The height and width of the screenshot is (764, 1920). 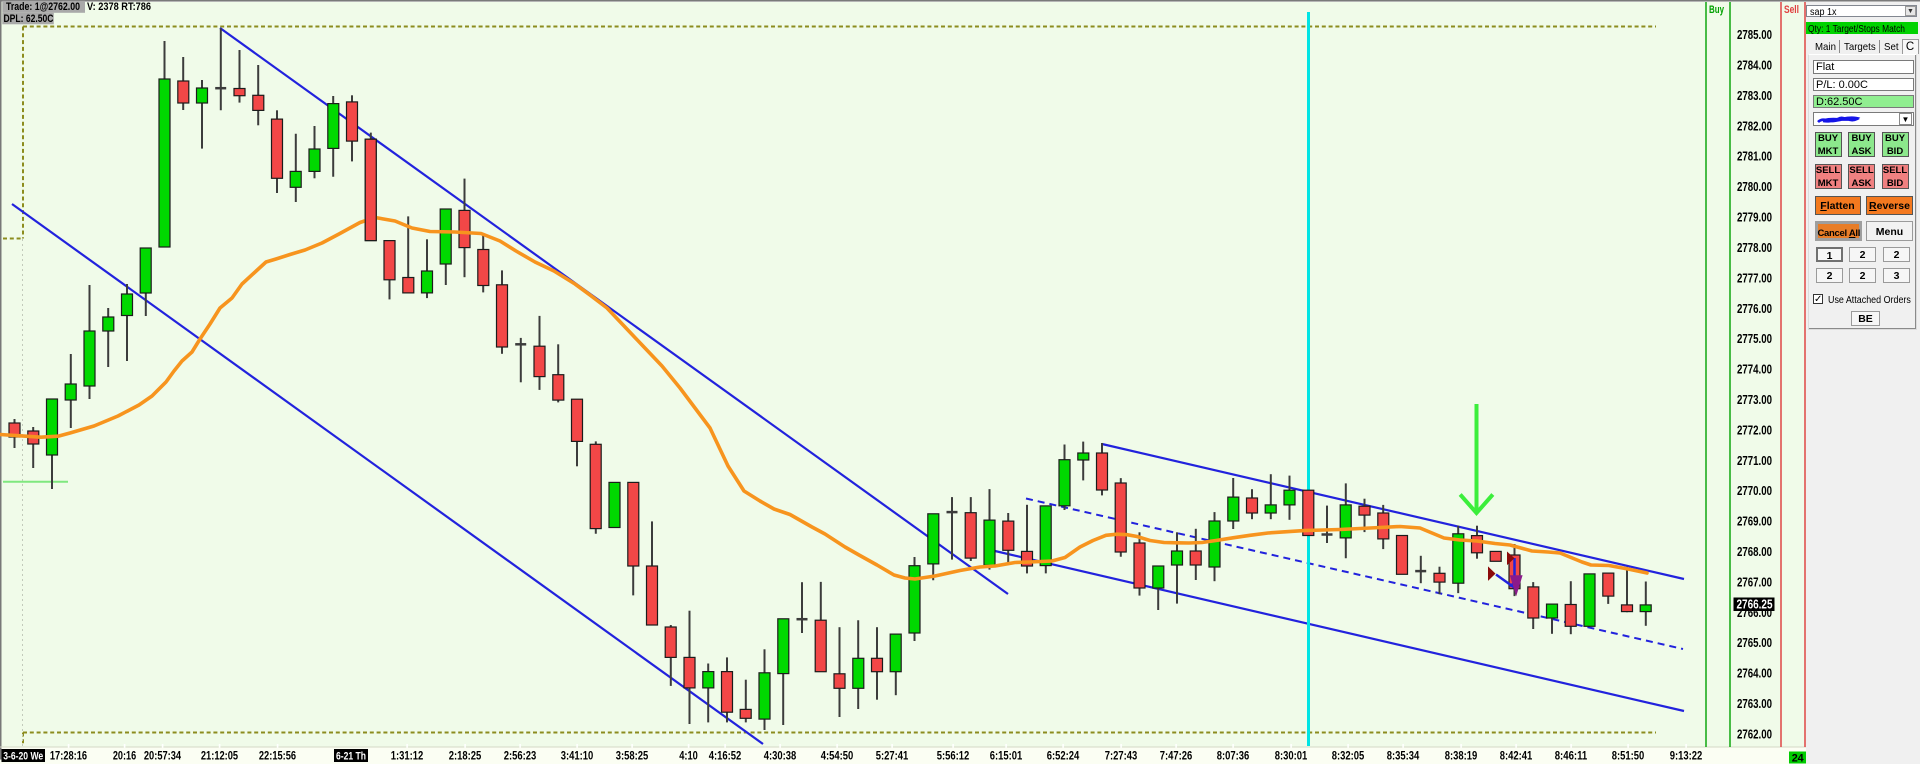 What do you see at coordinates (1754, 125) in the screenshot?
I see `svg-text: 2782.00` at bounding box center [1754, 125].